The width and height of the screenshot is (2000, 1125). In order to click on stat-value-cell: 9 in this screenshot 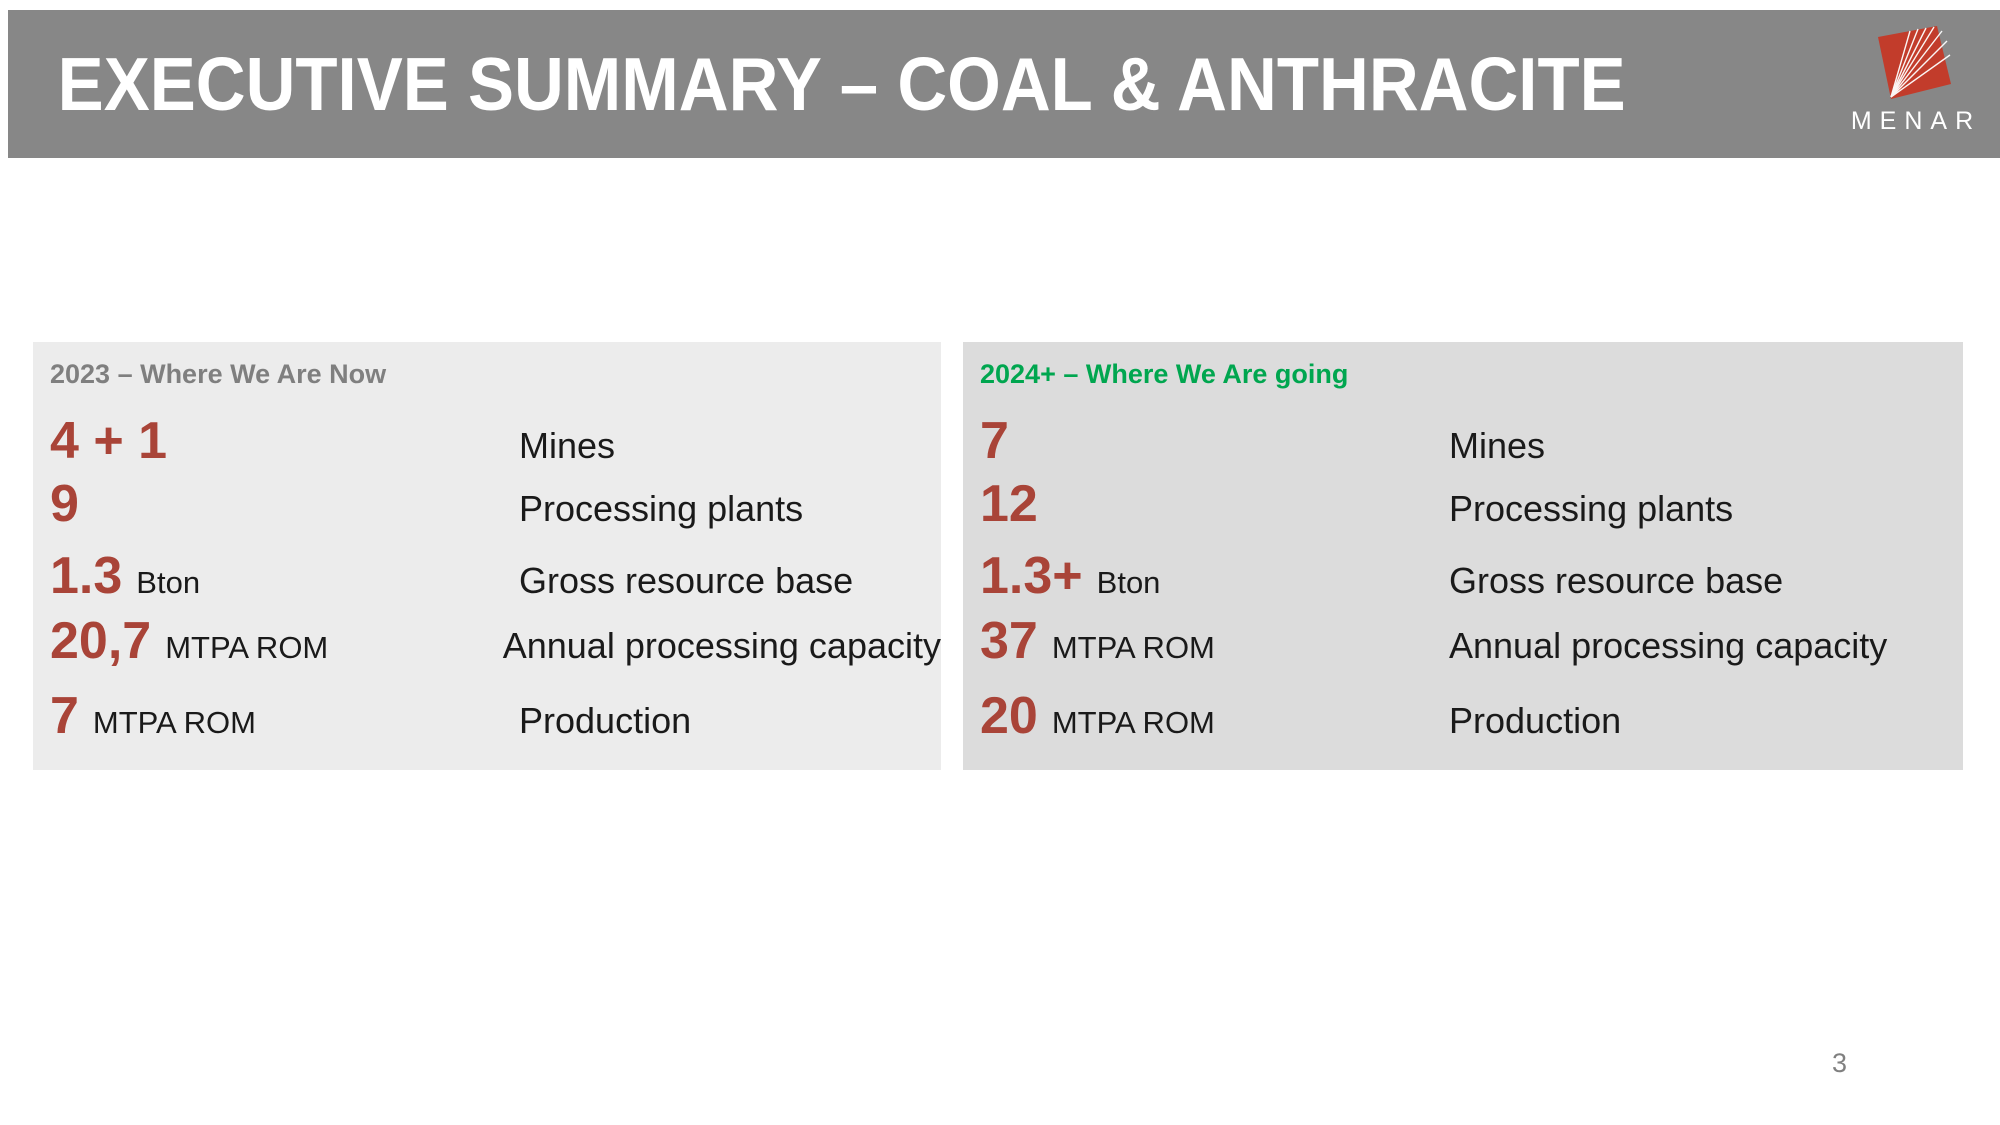, I will do `click(284, 504)`.